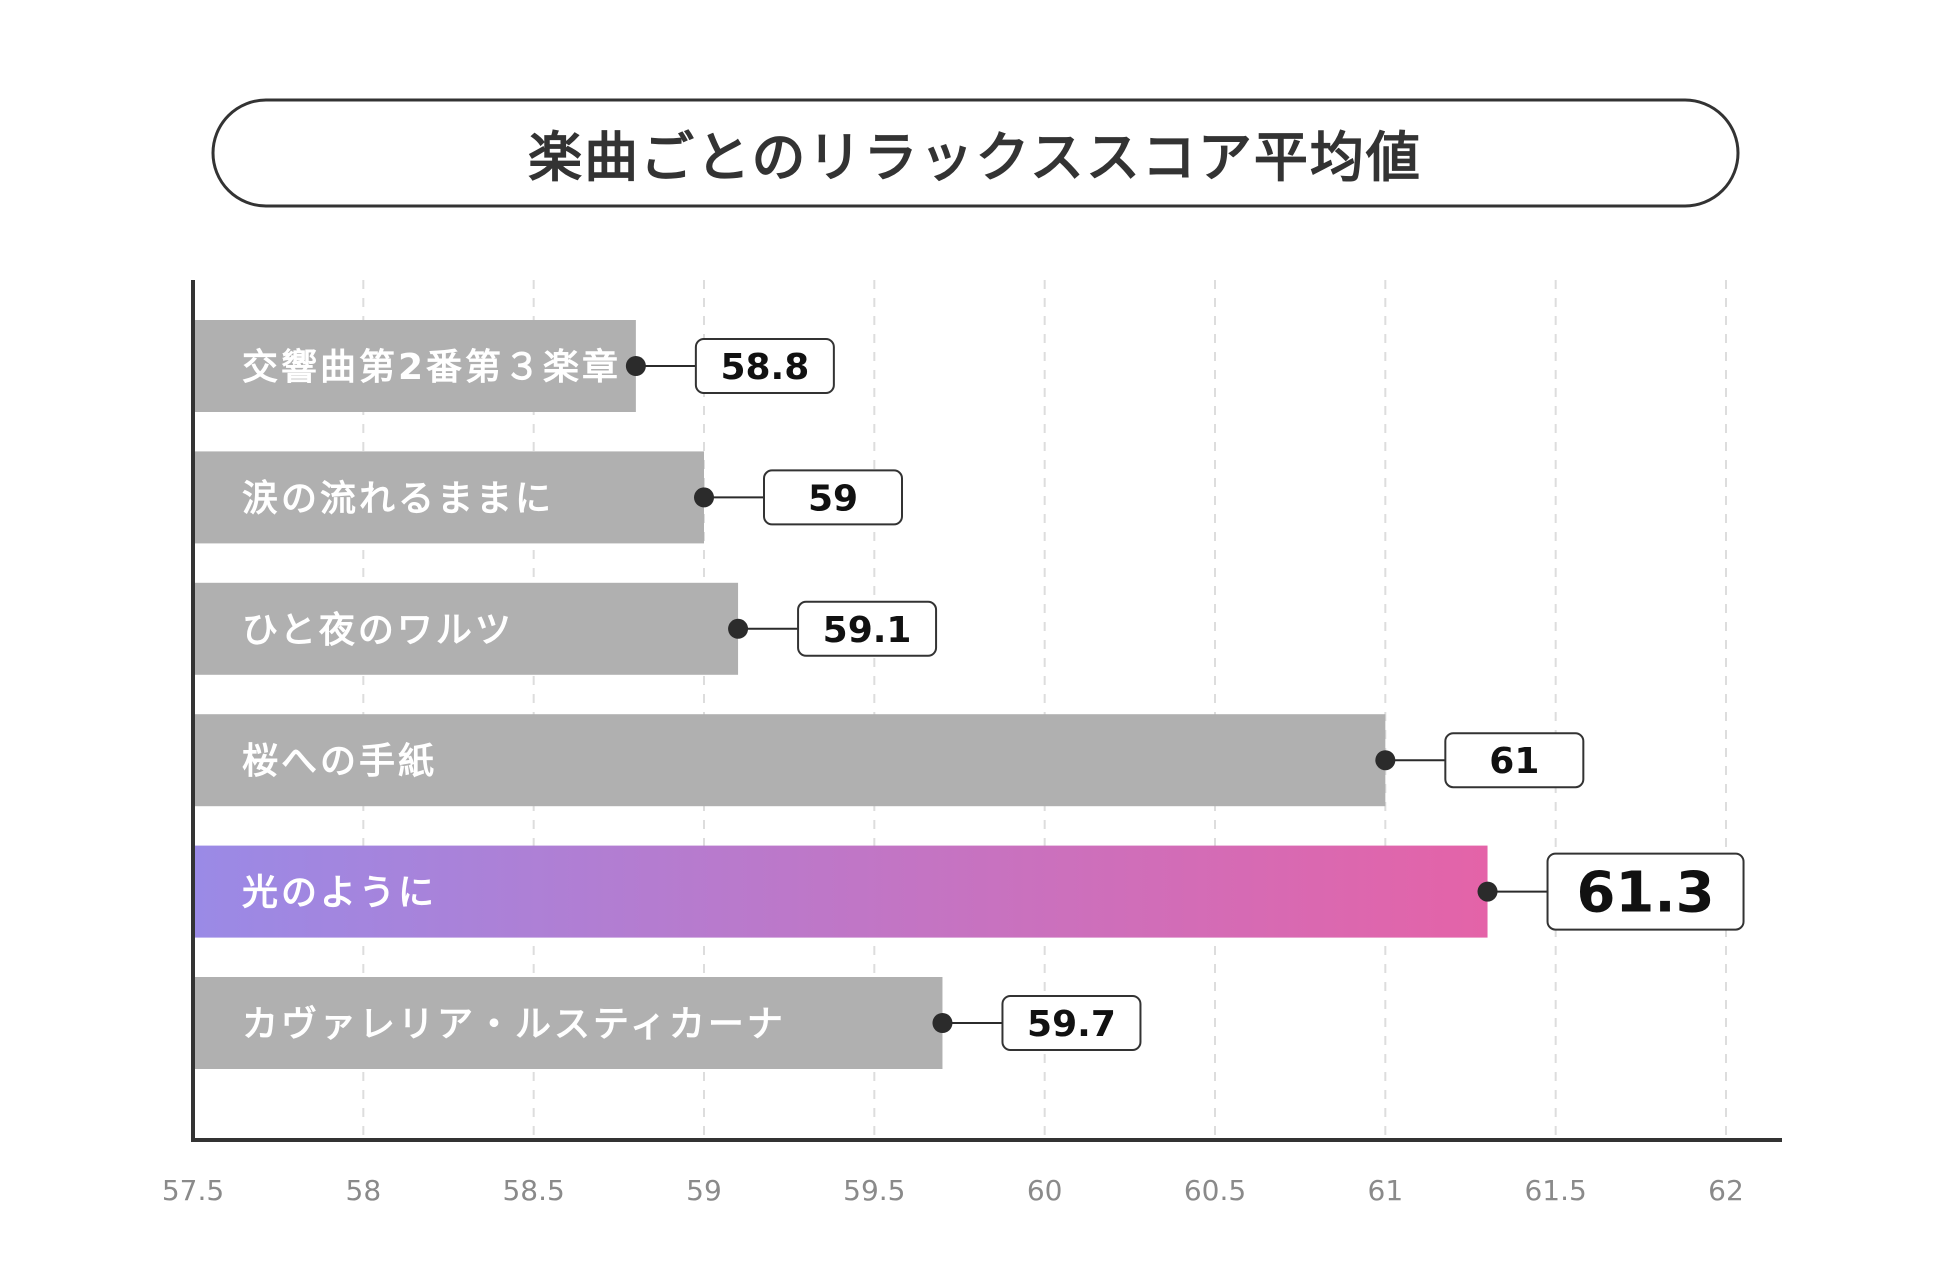 The height and width of the screenshot is (1268, 1950). Describe the element at coordinates (704, 1190) in the screenshot. I see `x-tick-label: 59` at that location.